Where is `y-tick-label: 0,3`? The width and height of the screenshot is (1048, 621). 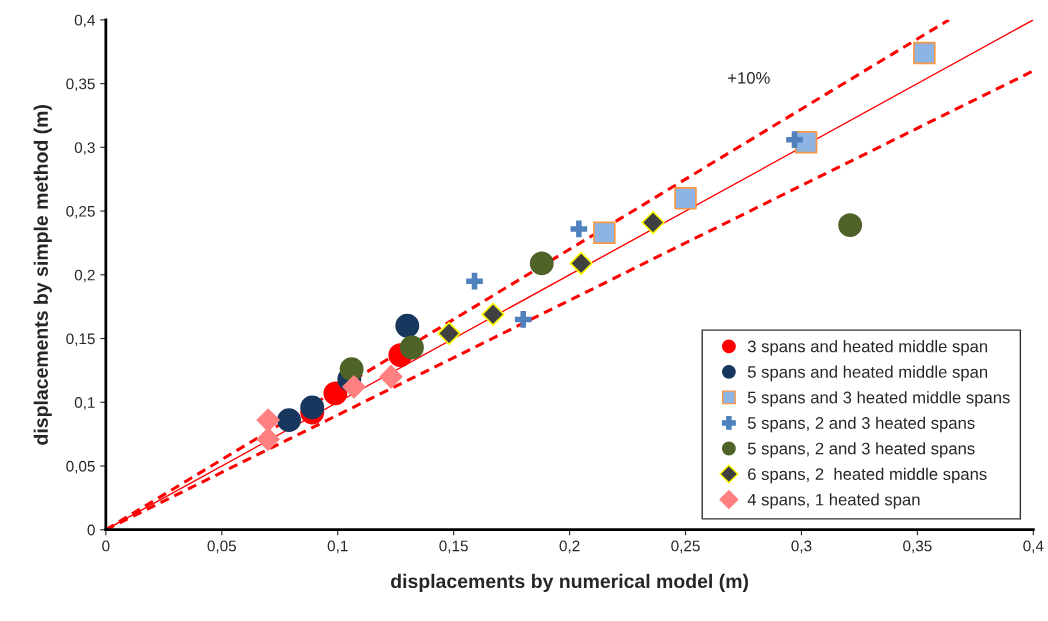 y-tick-label: 0,3 is located at coordinates (84, 148).